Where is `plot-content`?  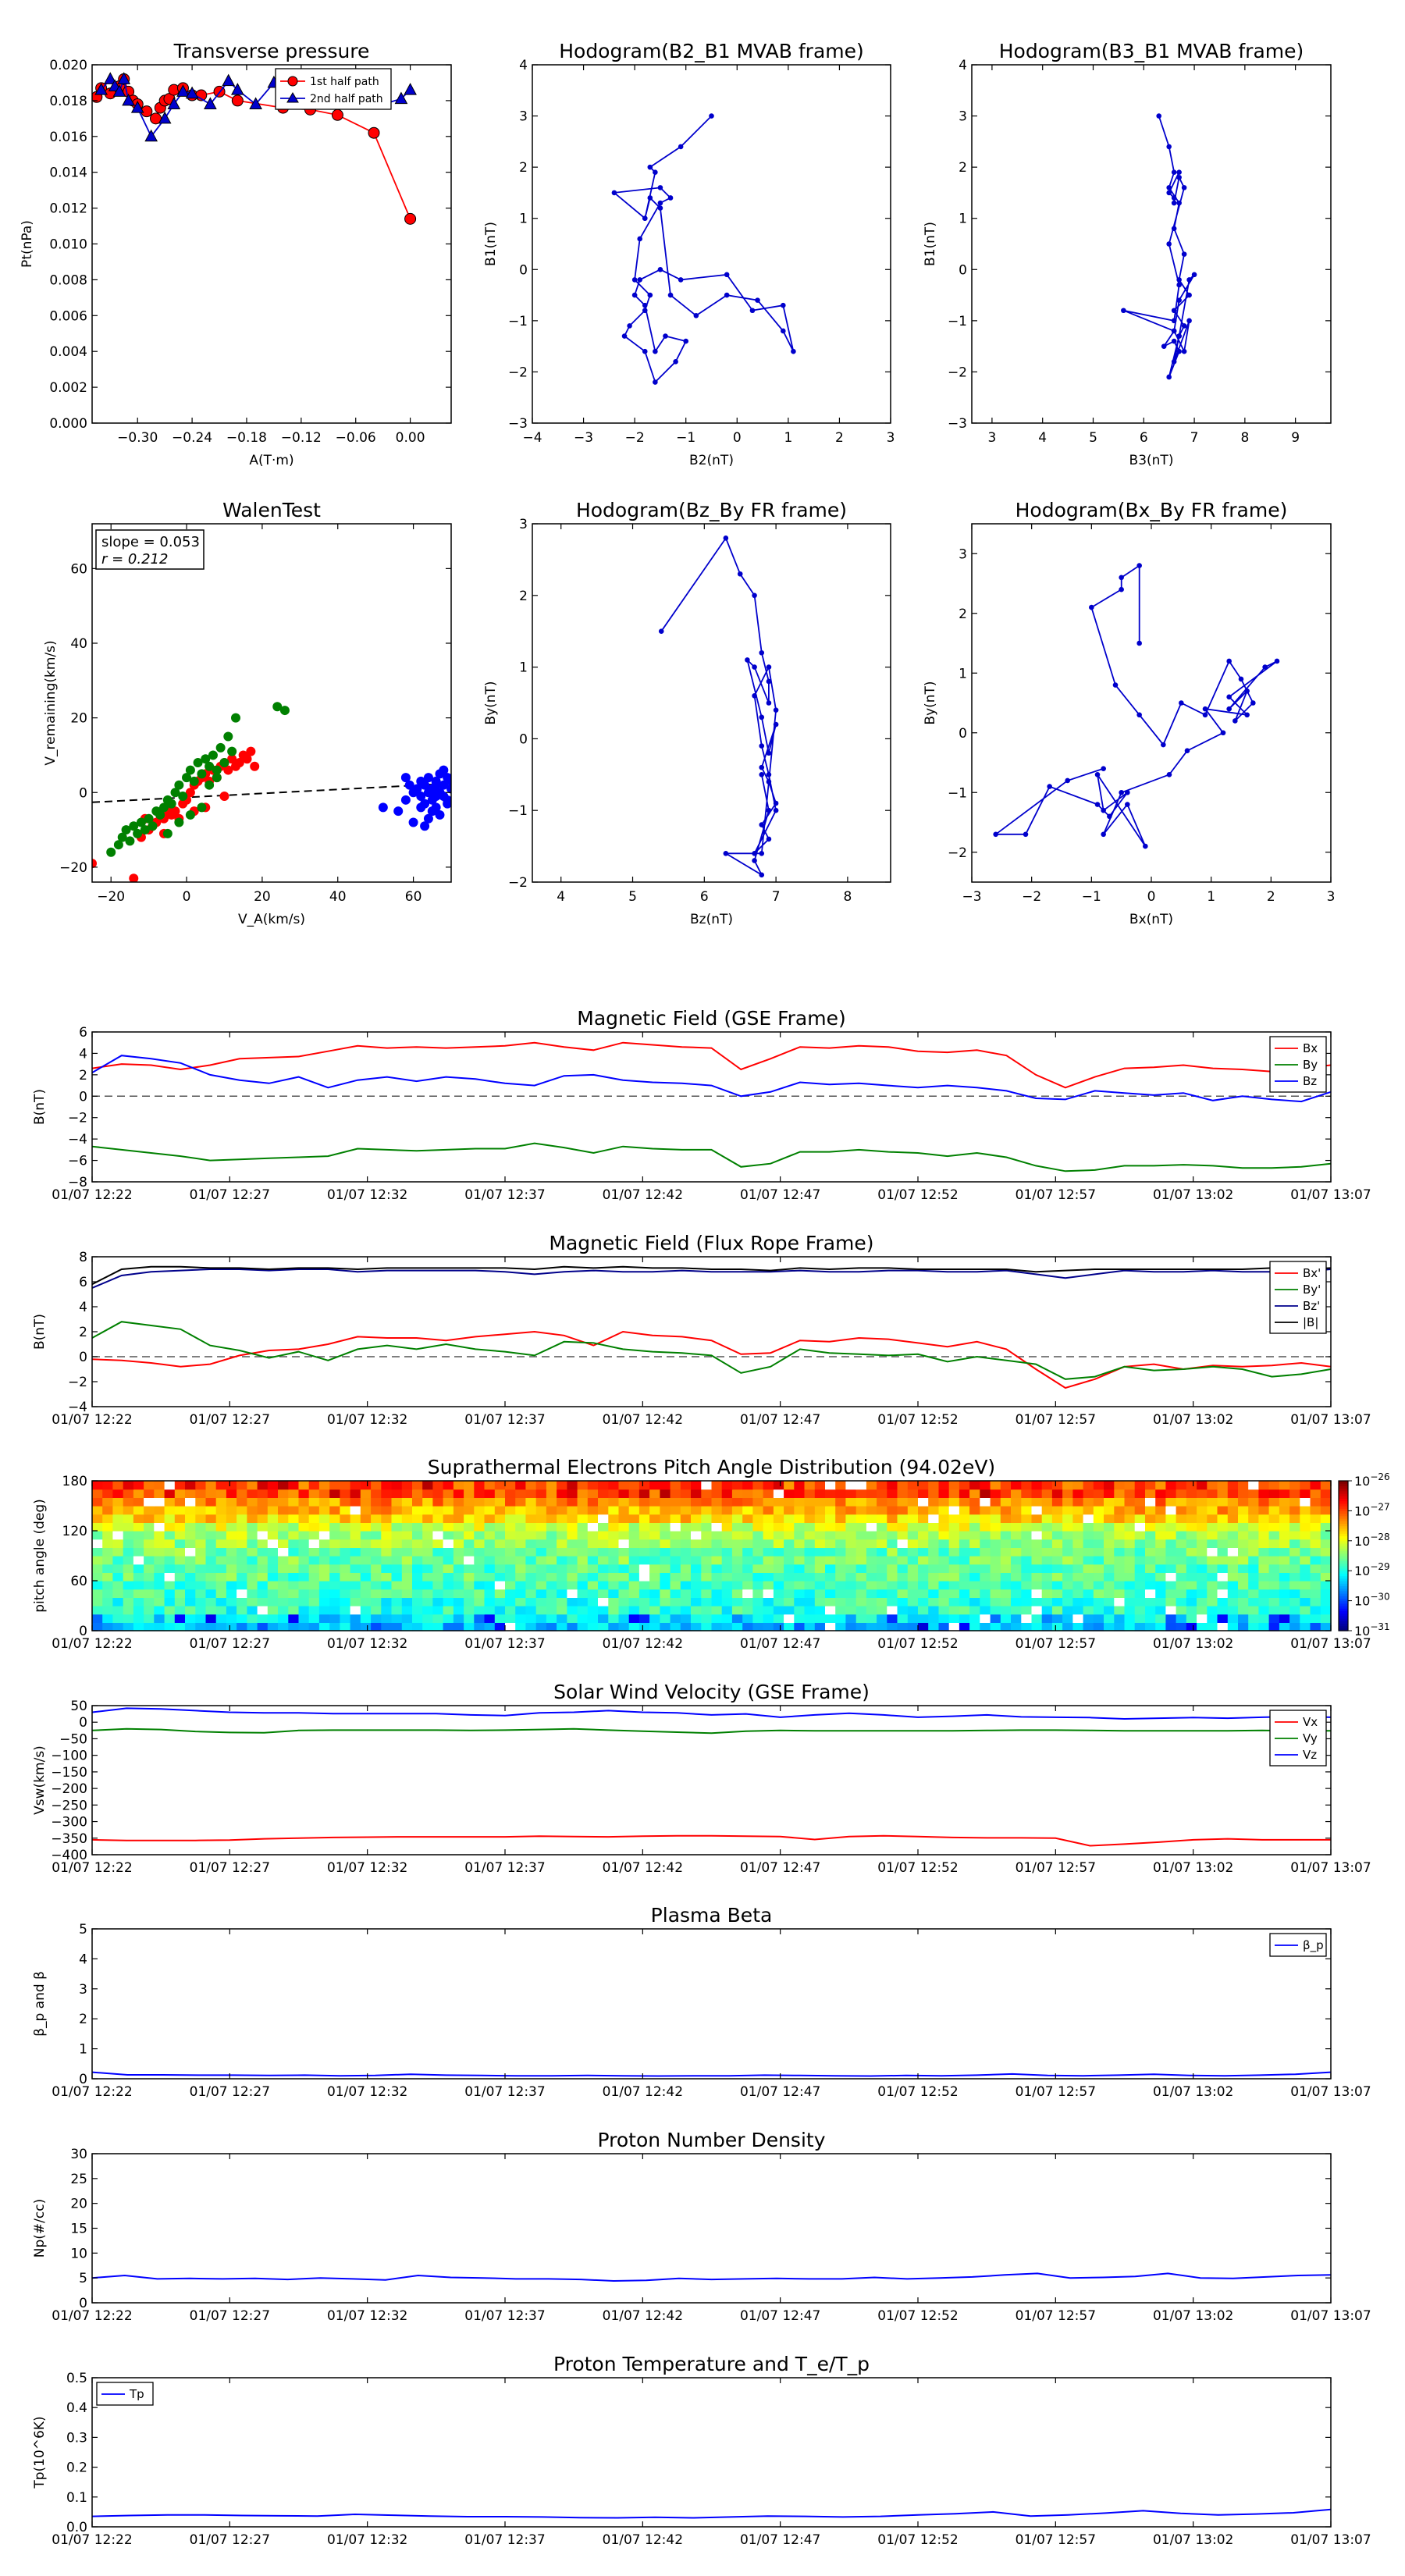
plot-content is located at coordinates (1137, 706).